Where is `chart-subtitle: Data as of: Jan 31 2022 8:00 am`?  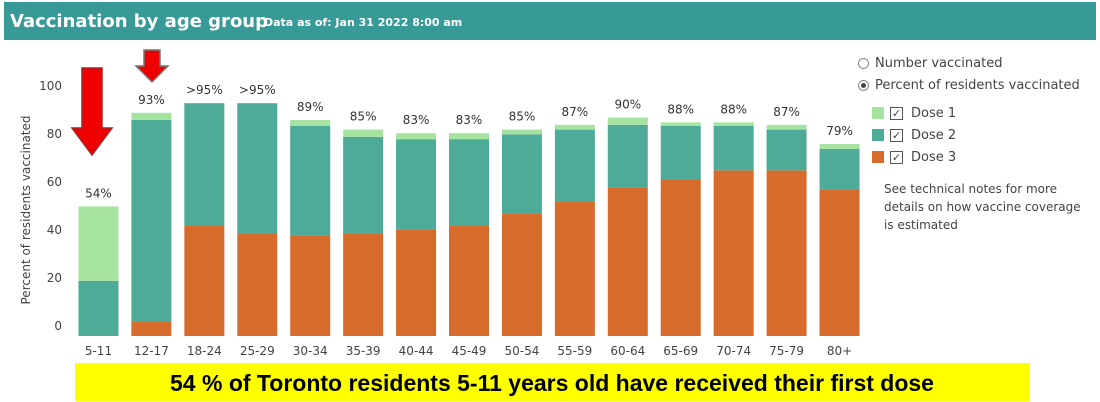 chart-subtitle: Data as of: Jan 31 2022 8:00 am is located at coordinates (363, 22).